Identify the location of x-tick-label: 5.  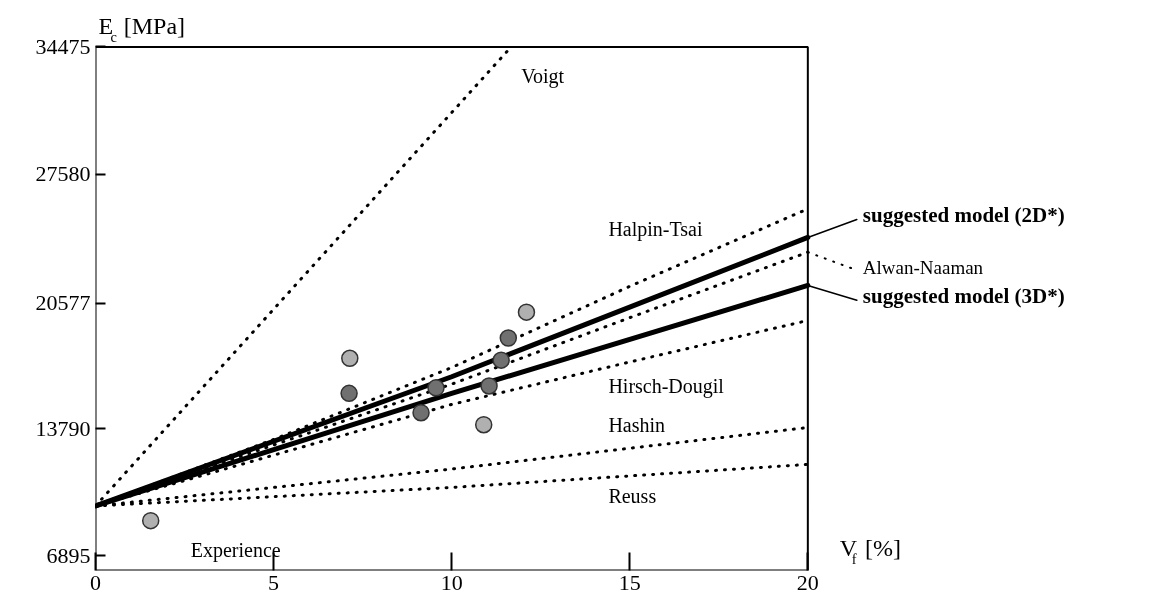
(274, 582).